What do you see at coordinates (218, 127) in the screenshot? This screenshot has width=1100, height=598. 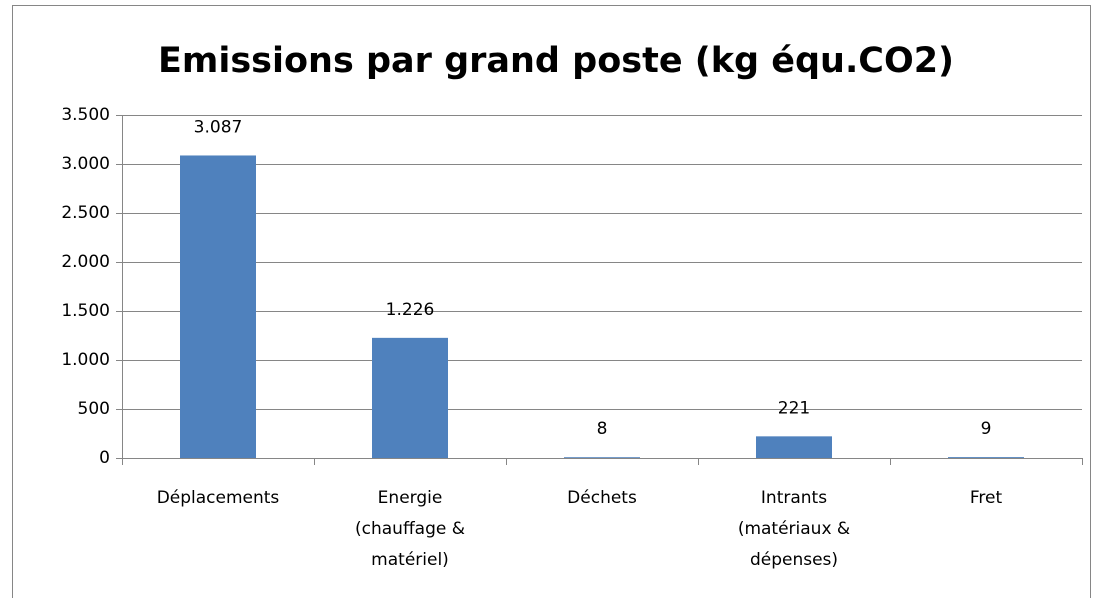 I see `data-label: 3.087` at bounding box center [218, 127].